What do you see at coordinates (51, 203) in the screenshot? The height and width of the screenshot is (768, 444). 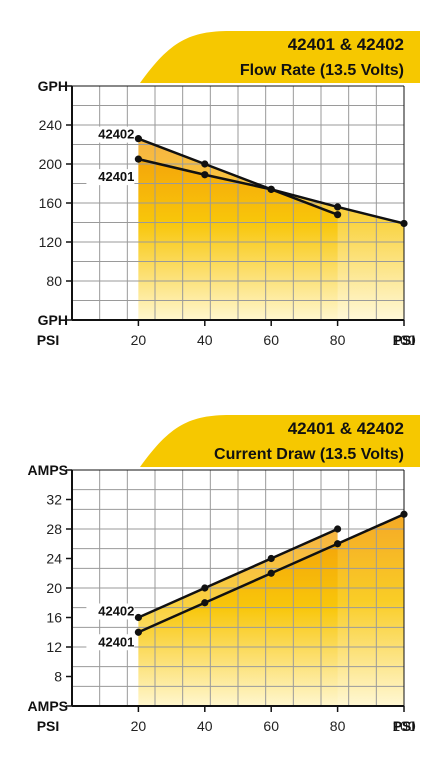 I see `y-tick-label: 160` at bounding box center [51, 203].